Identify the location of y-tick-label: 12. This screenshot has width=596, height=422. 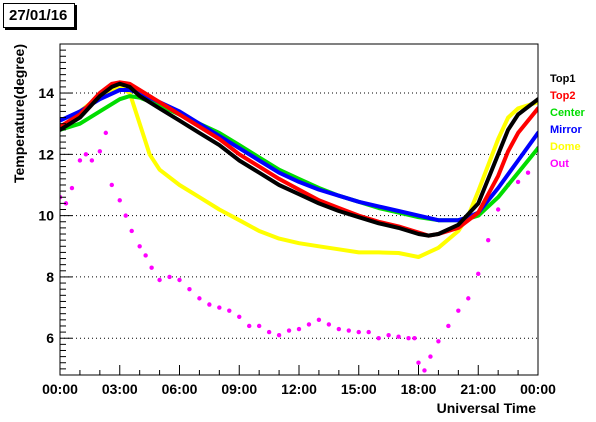
(46, 154).